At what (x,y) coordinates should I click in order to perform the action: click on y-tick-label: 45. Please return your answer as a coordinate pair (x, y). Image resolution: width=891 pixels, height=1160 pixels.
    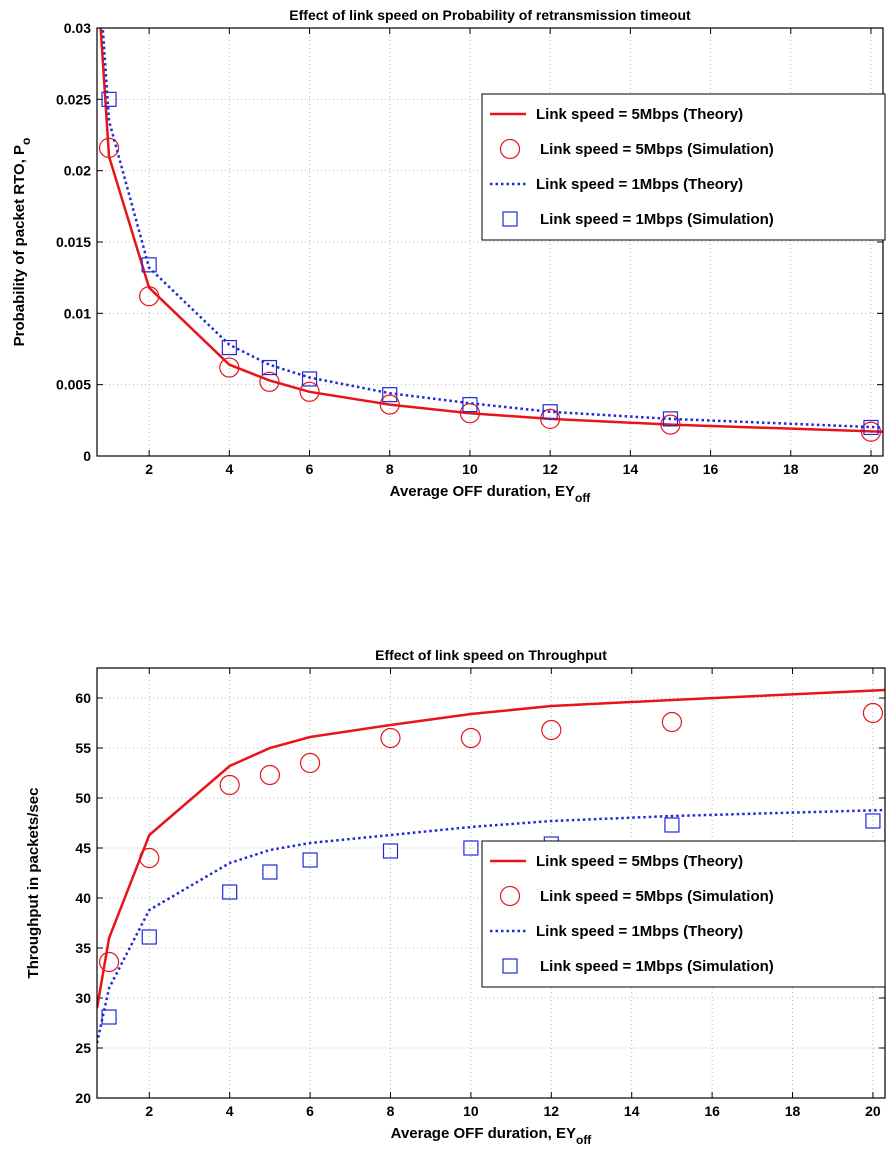
    Looking at the image, I should click on (83, 848).